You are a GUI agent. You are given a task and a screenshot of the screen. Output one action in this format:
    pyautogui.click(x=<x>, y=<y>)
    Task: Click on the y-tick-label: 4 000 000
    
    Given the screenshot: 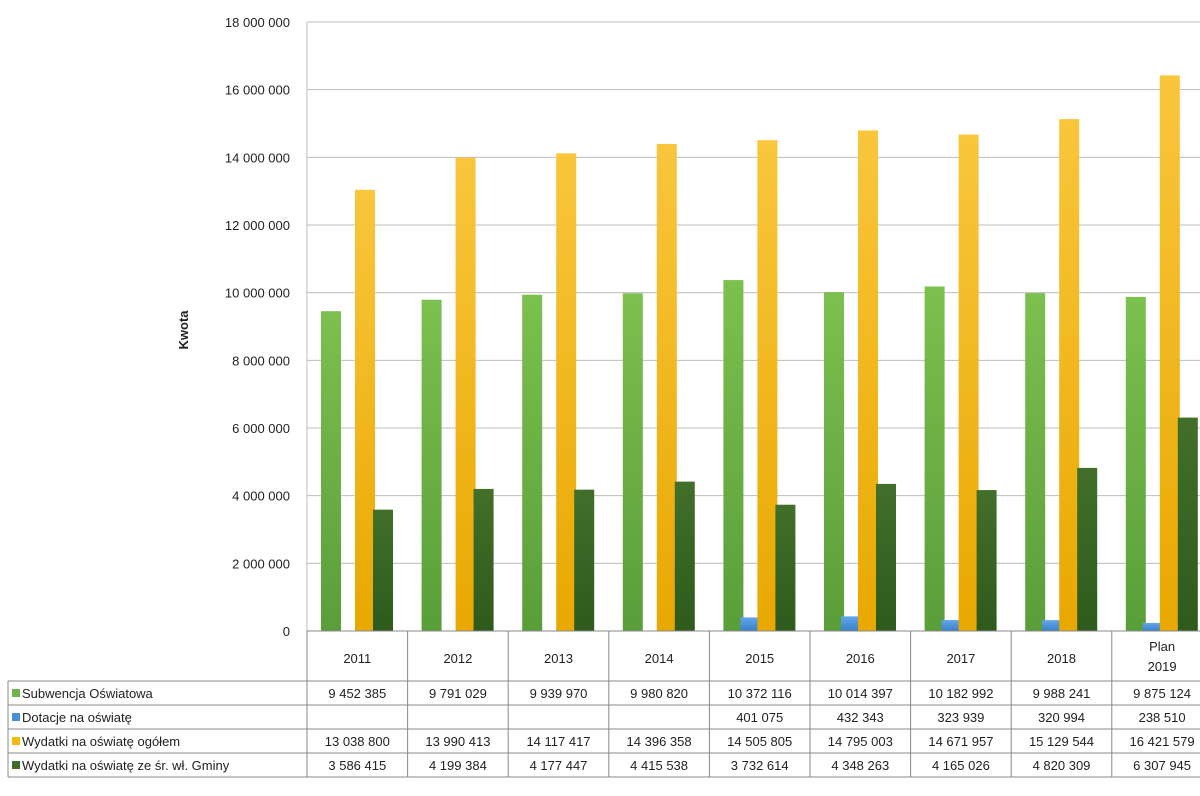 What is the action you would take?
    pyautogui.click(x=261, y=496)
    